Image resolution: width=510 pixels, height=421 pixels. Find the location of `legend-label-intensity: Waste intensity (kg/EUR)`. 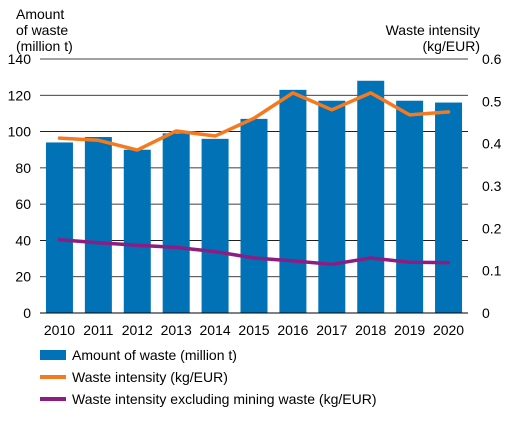

legend-label-intensity: Waste intensity (kg/EUR) is located at coordinates (150, 377).